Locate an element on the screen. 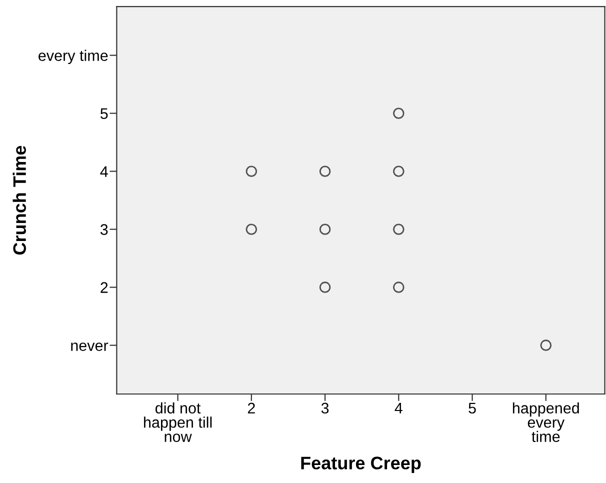 The image size is (606, 483). x-tick-label: 4 is located at coordinates (398, 408).